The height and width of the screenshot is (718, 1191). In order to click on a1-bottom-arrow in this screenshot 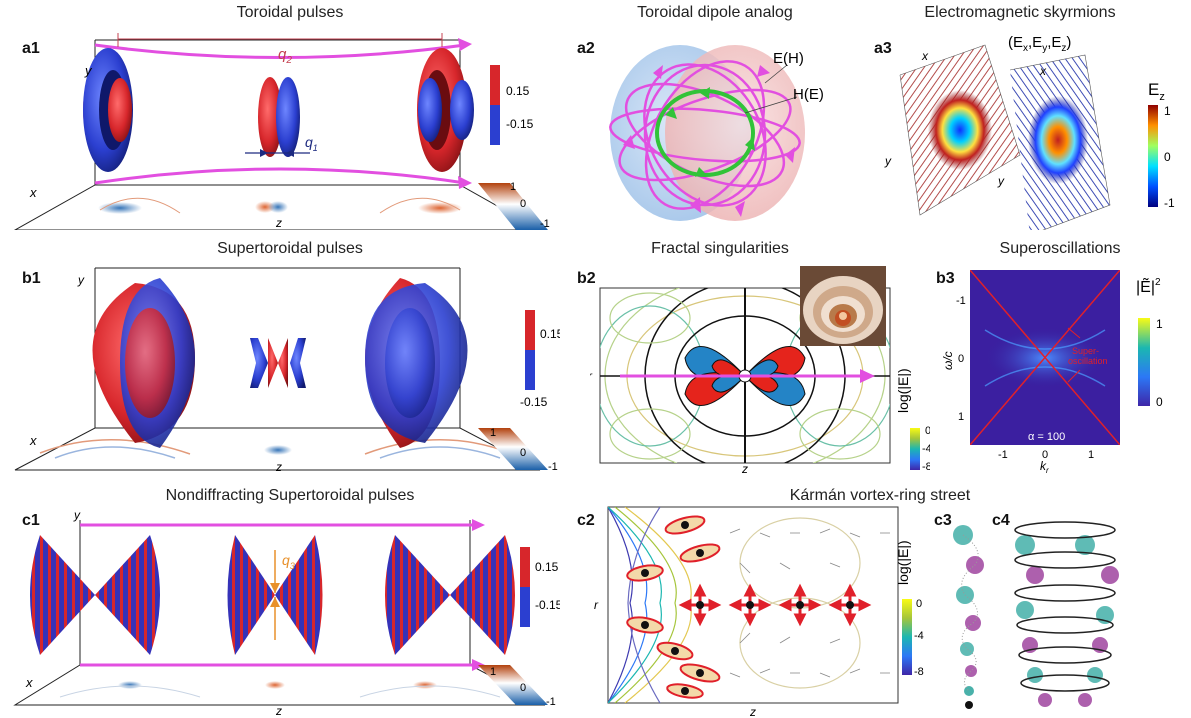, I will do `click(280, 176)`.